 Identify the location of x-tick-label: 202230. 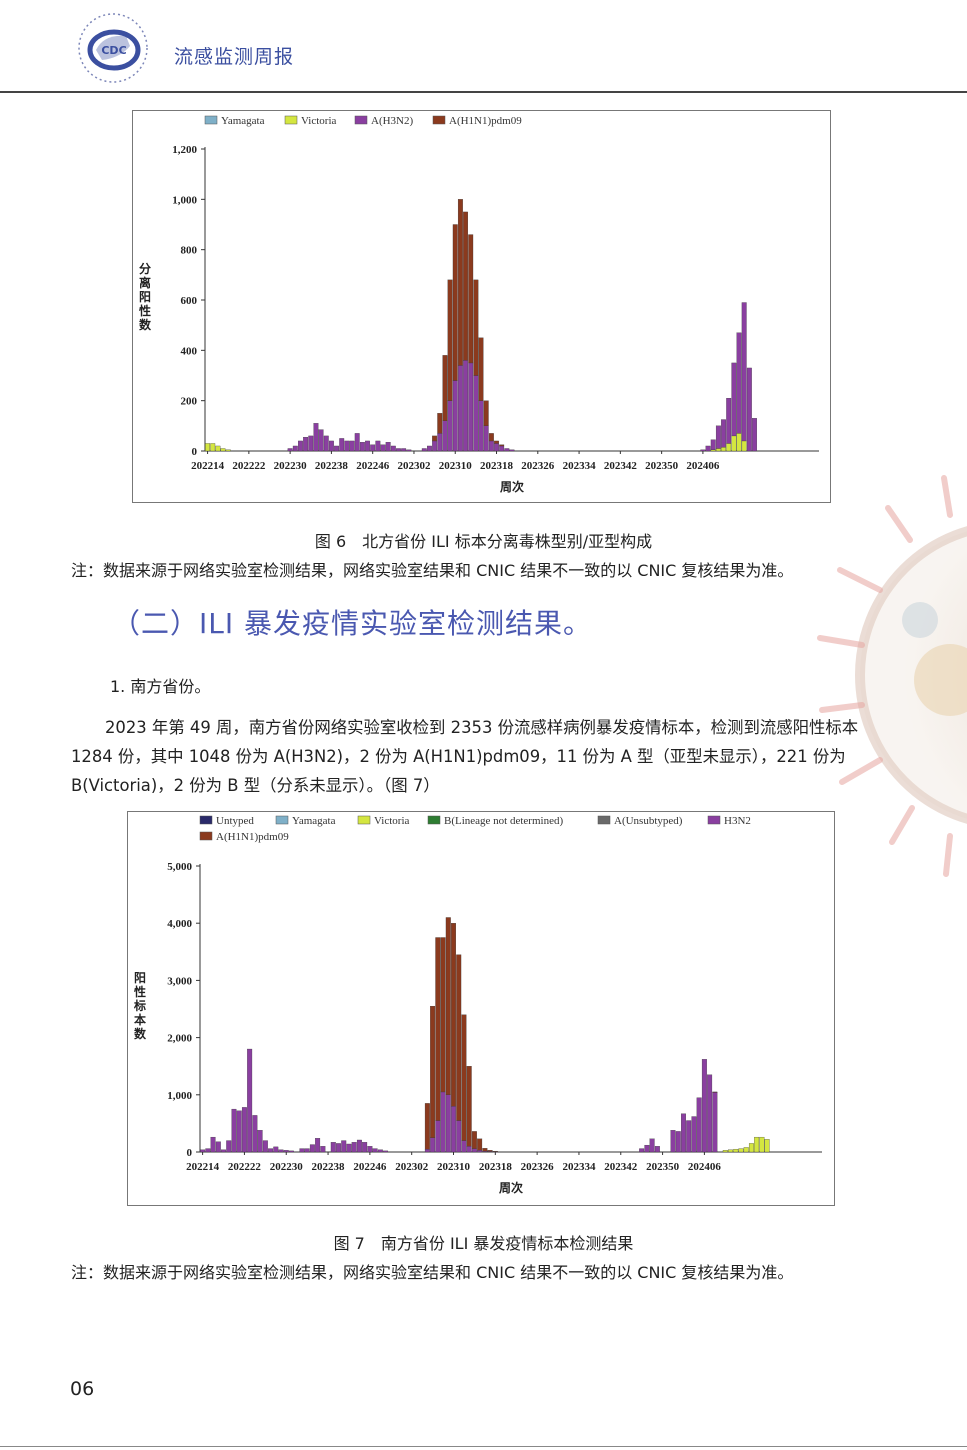
(287, 1167).